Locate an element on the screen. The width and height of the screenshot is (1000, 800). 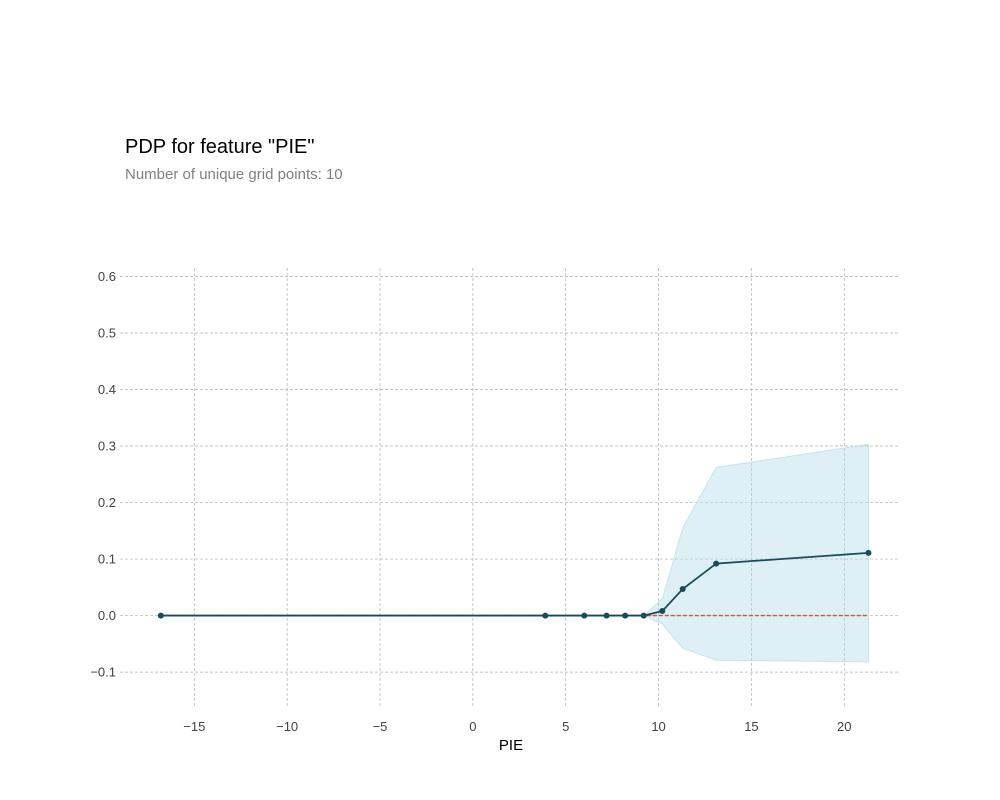
chart-title: PDP for feature "PIE" is located at coordinates (220, 147).